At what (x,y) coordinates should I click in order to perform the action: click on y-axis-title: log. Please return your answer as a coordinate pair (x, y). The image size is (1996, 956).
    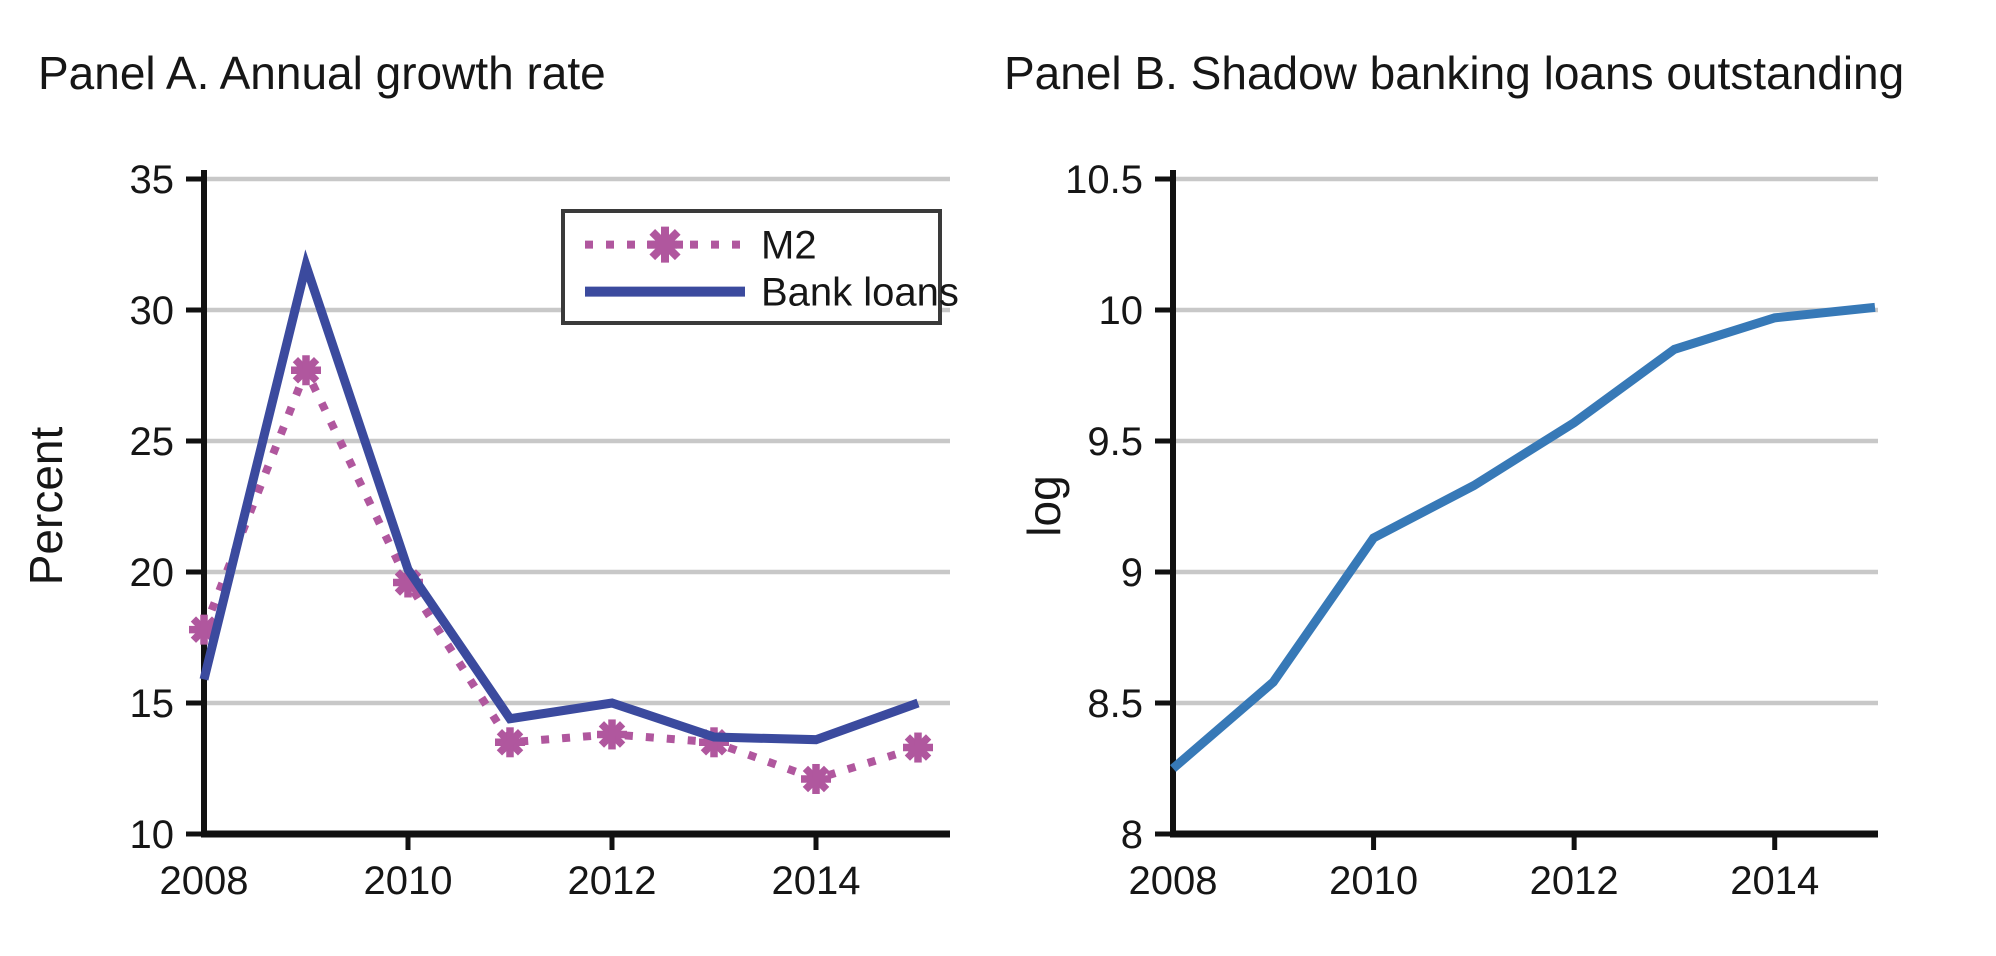
    Looking at the image, I should click on (1044, 505).